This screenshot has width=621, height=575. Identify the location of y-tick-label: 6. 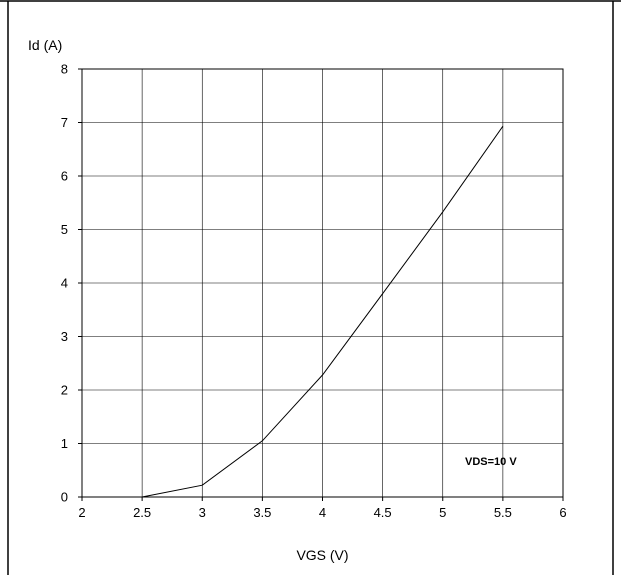
(64, 176).